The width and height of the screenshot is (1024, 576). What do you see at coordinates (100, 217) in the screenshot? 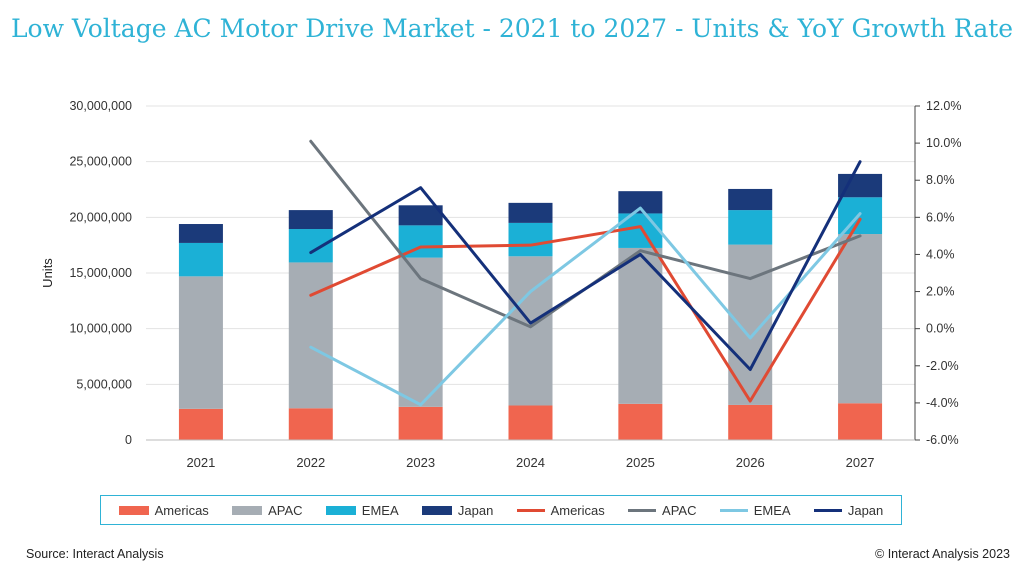
I see `y-tick-label: 20,000,000` at bounding box center [100, 217].